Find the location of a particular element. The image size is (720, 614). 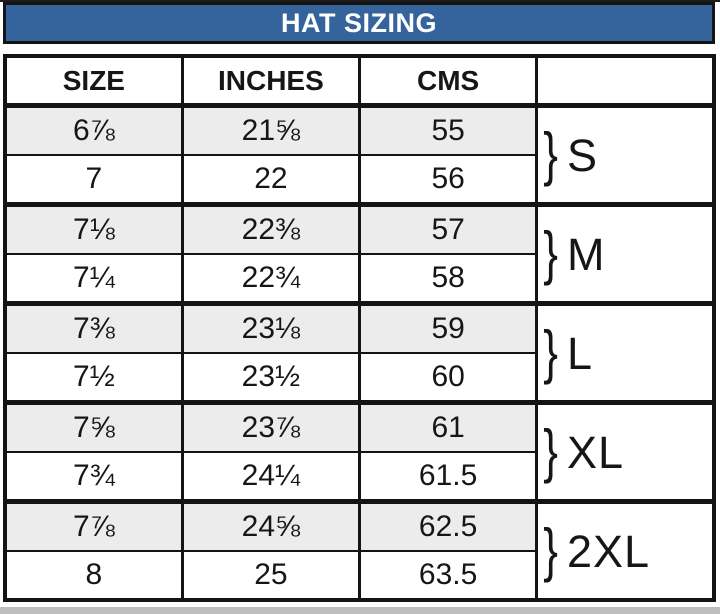

size-cell: 7⅞ is located at coordinates (93, 525).